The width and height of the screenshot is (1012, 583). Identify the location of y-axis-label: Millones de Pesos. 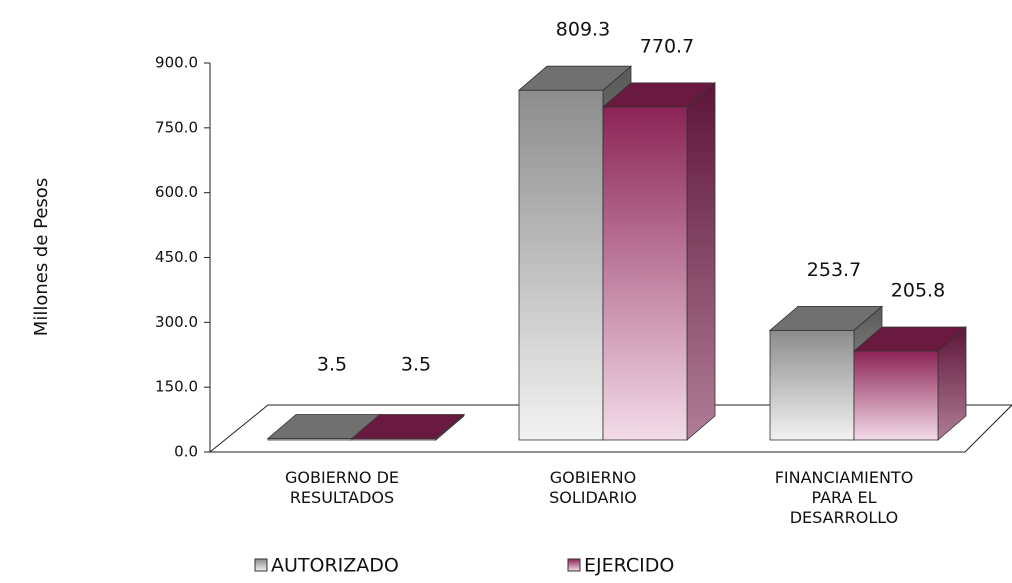
(41, 257).